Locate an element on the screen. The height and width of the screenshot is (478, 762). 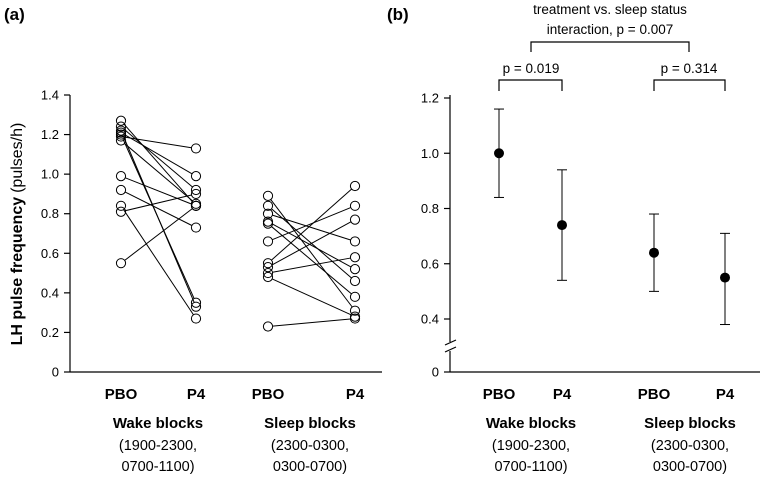
bracket-interaction is located at coordinates (610, 46).